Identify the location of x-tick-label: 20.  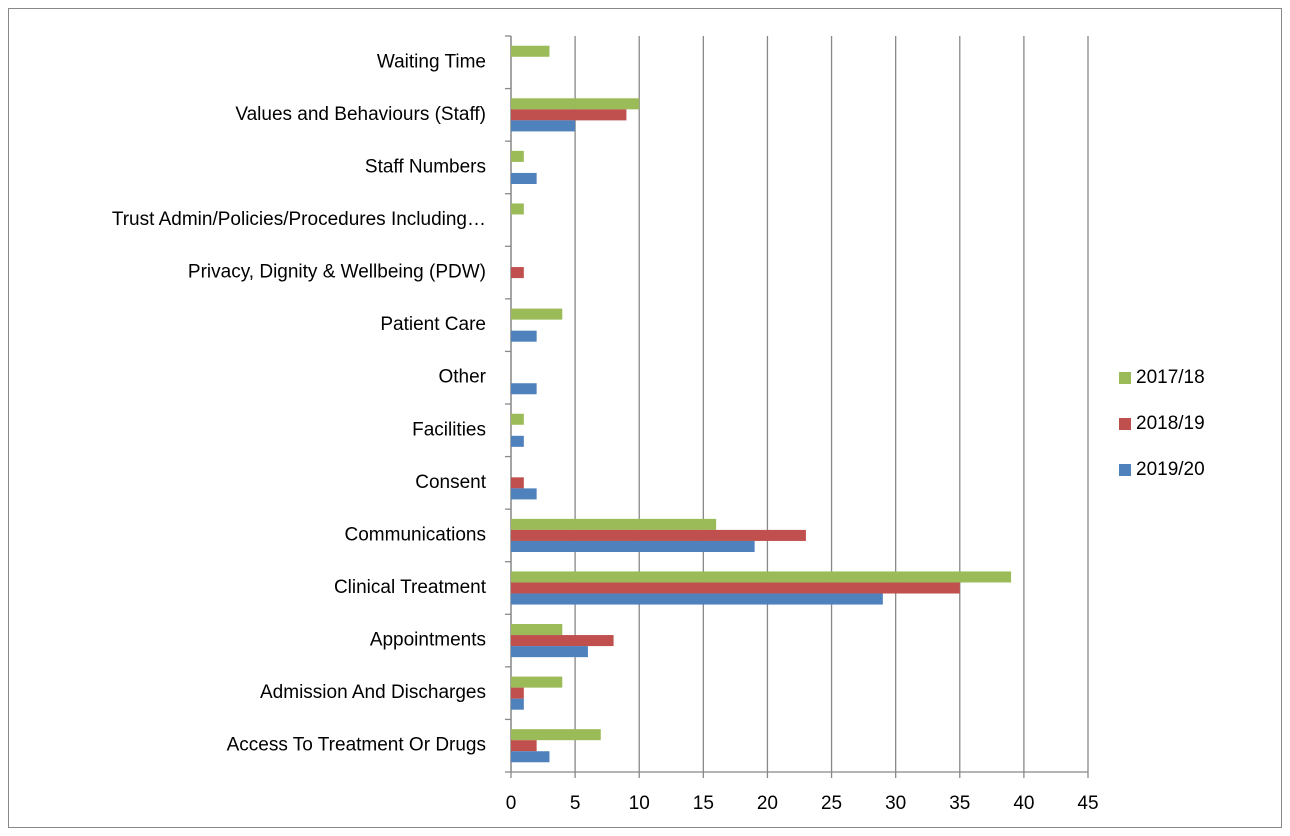
(767, 803).